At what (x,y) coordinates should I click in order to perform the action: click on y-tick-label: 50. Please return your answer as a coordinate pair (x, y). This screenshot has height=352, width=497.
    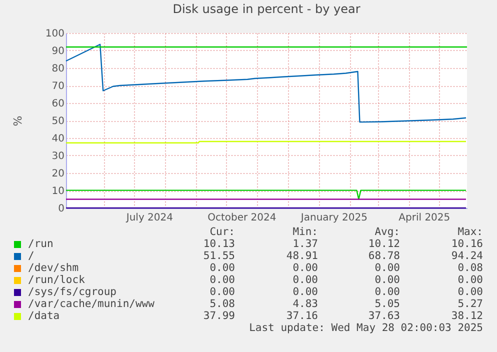
    Looking at the image, I should click on (58, 121).